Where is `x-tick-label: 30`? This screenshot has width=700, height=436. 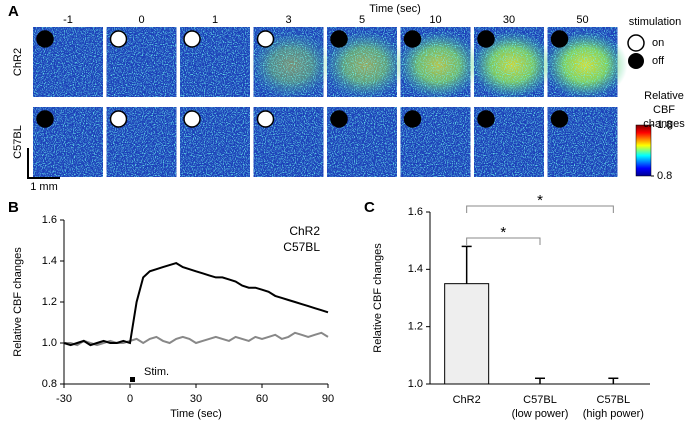
x-tick-label: 30 is located at coordinates (196, 399).